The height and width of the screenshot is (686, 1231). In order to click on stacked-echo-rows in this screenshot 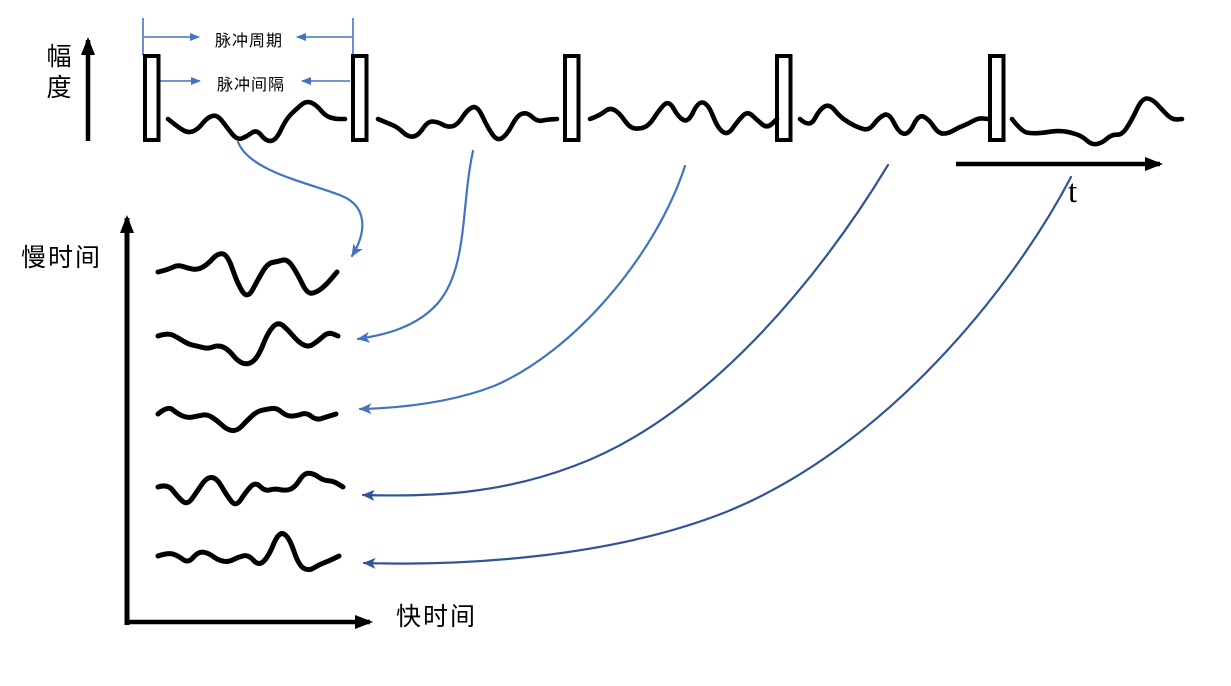, I will do `click(250, 412)`.